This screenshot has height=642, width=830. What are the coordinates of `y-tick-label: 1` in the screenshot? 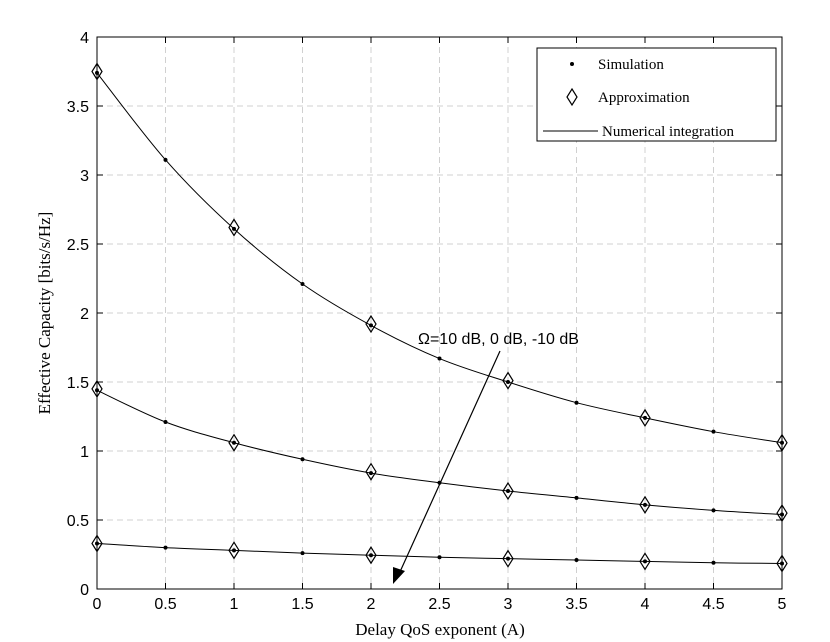 It's located at (84, 452).